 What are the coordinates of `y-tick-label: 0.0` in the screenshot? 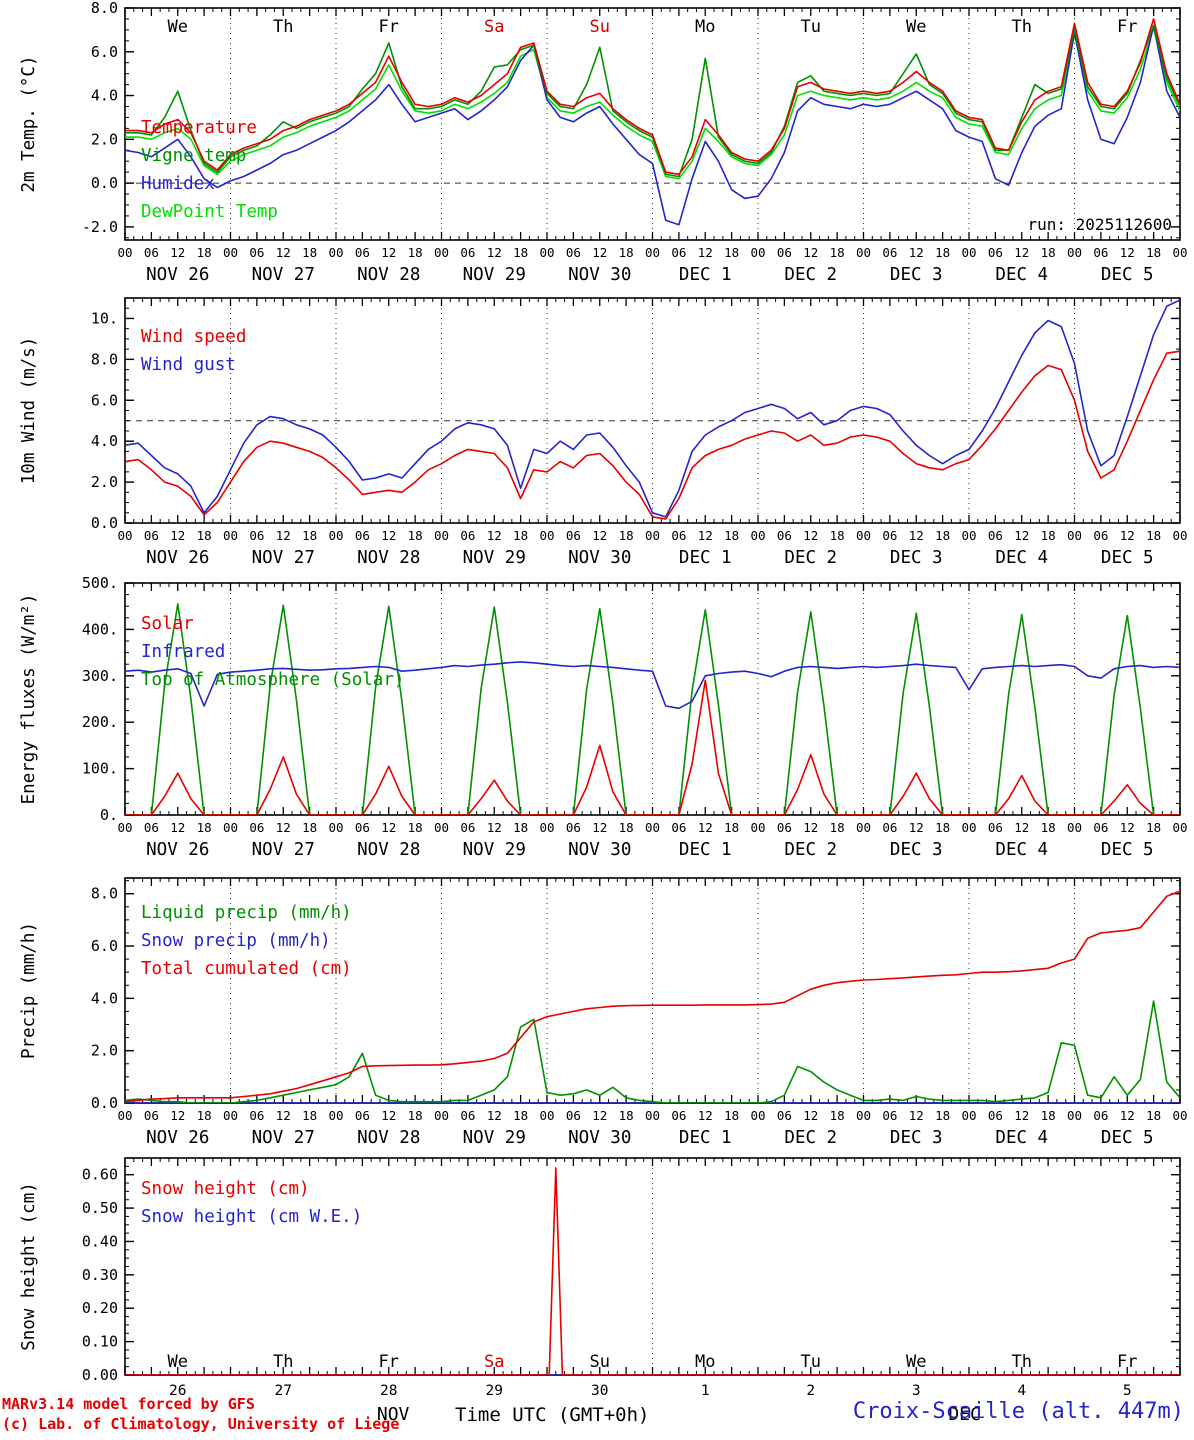 It's located at (104, 183).